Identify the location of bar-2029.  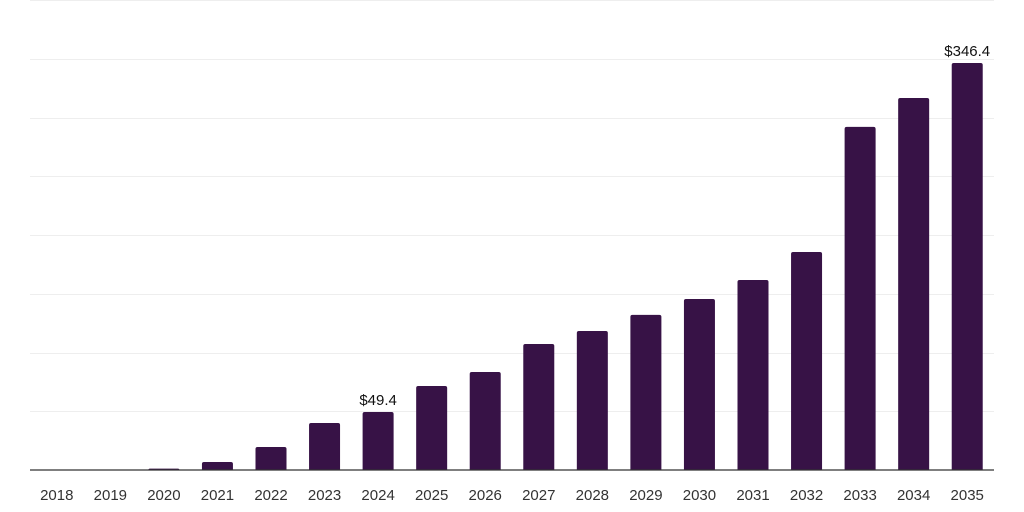
(646, 392).